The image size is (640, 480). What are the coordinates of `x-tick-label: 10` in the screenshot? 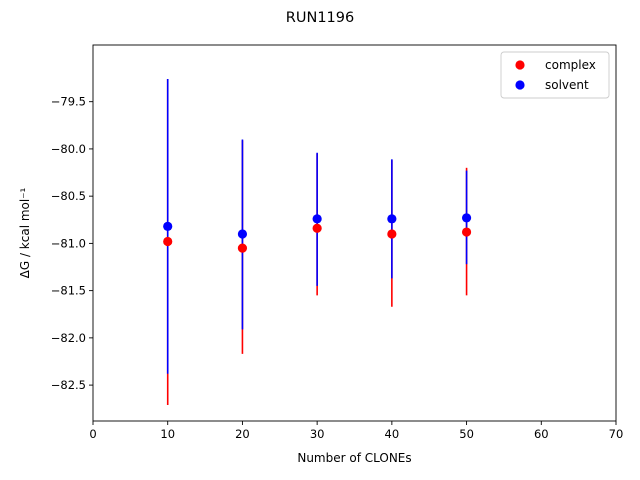 It's located at (167, 434).